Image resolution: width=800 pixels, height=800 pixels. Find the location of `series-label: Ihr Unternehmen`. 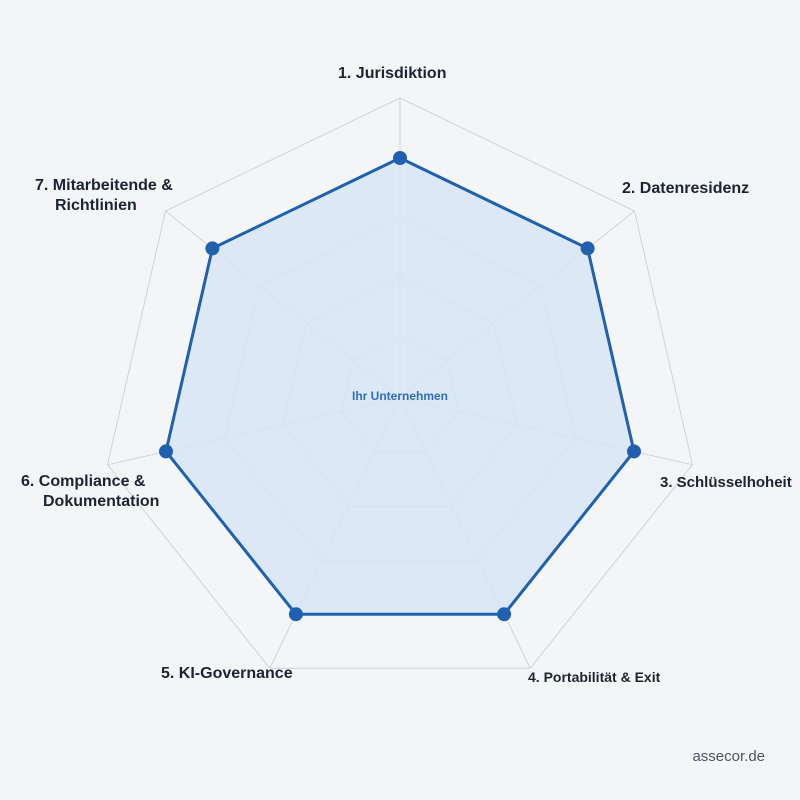

series-label: Ihr Unternehmen is located at coordinates (399, 396).